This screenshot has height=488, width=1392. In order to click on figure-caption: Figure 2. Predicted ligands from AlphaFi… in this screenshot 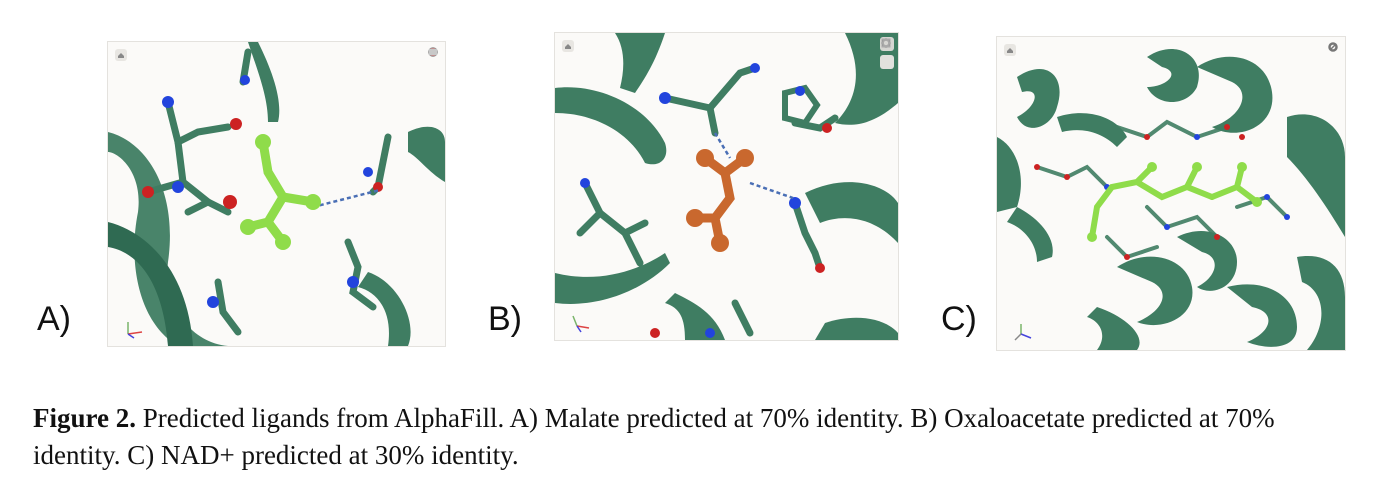, I will do `click(698, 437)`.